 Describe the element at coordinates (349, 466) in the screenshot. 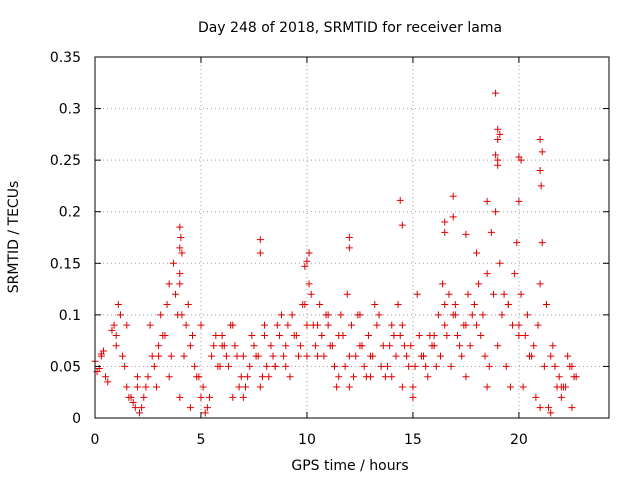

I see `x-axis-label: GPS time / hours` at that location.